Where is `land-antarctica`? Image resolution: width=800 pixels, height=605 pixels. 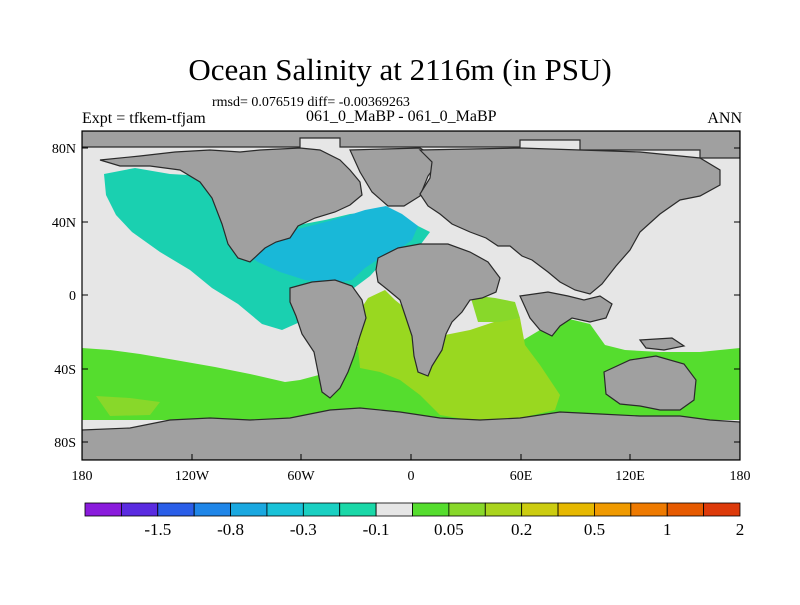
land-antarctica is located at coordinates (411, 433).